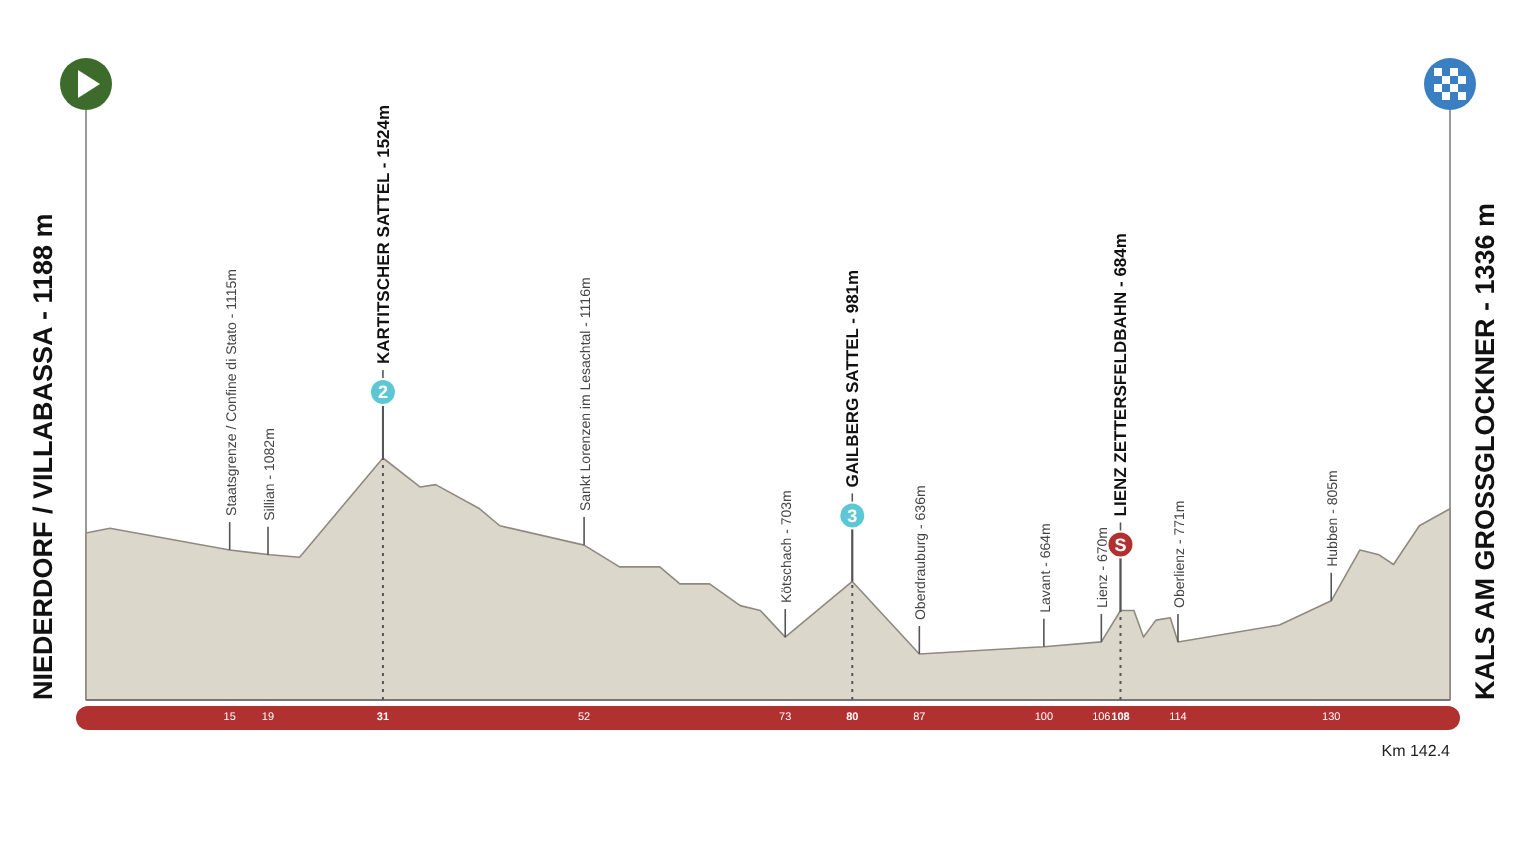  Describe the element at coordinates (382, 392) in the screenshot. I see `annotation: 2` at that location.